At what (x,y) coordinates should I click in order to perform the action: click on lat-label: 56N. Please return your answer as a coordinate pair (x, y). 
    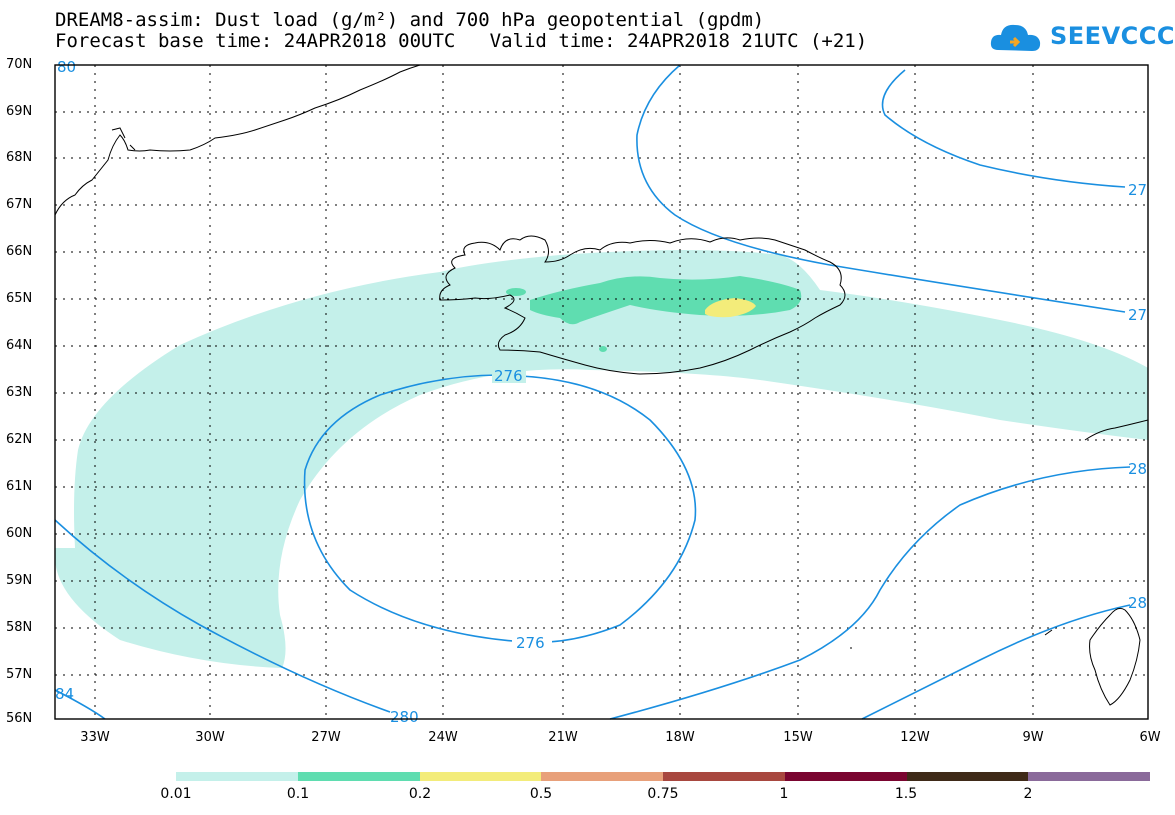
    Looking at the image, I should click on (19, 718).